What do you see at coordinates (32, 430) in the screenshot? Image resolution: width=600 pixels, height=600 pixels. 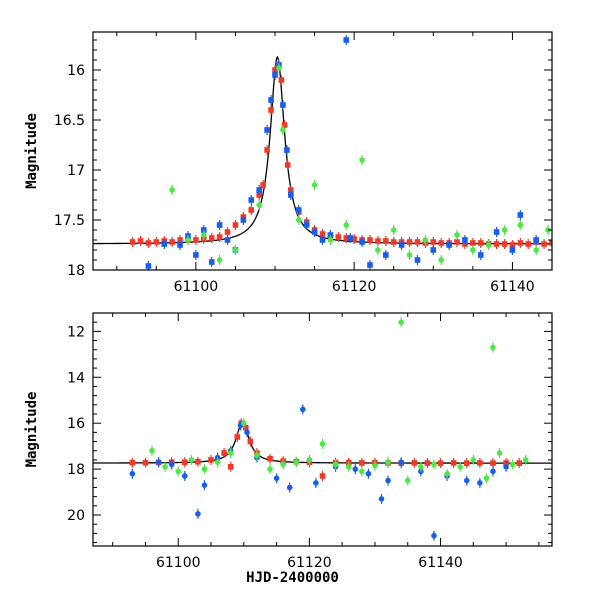 I see `y-axis-title: Magnitude` at bounding box center [32, 430].